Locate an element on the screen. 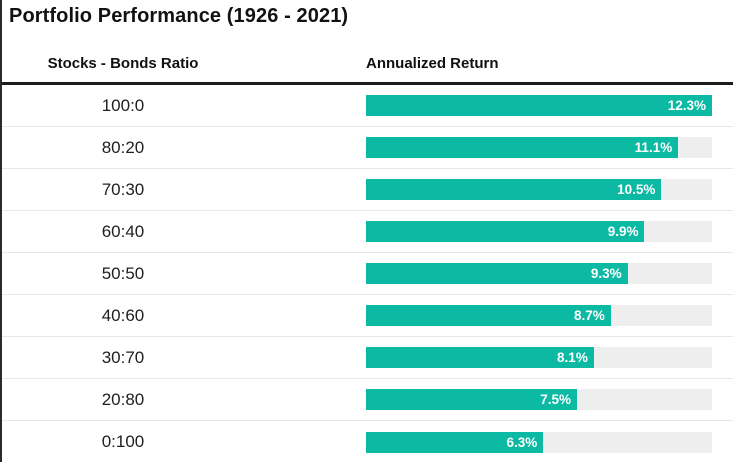  bar-track: 10.5% is located at coordinates (539, 189).